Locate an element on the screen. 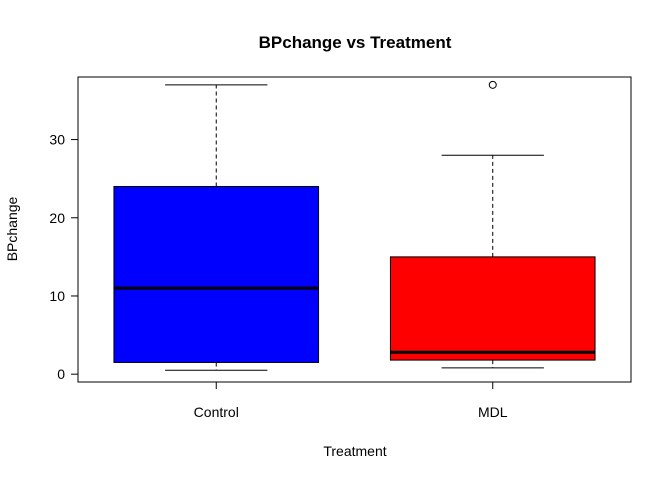  y-tick-label: 0 is located at coordinates (61, 374).